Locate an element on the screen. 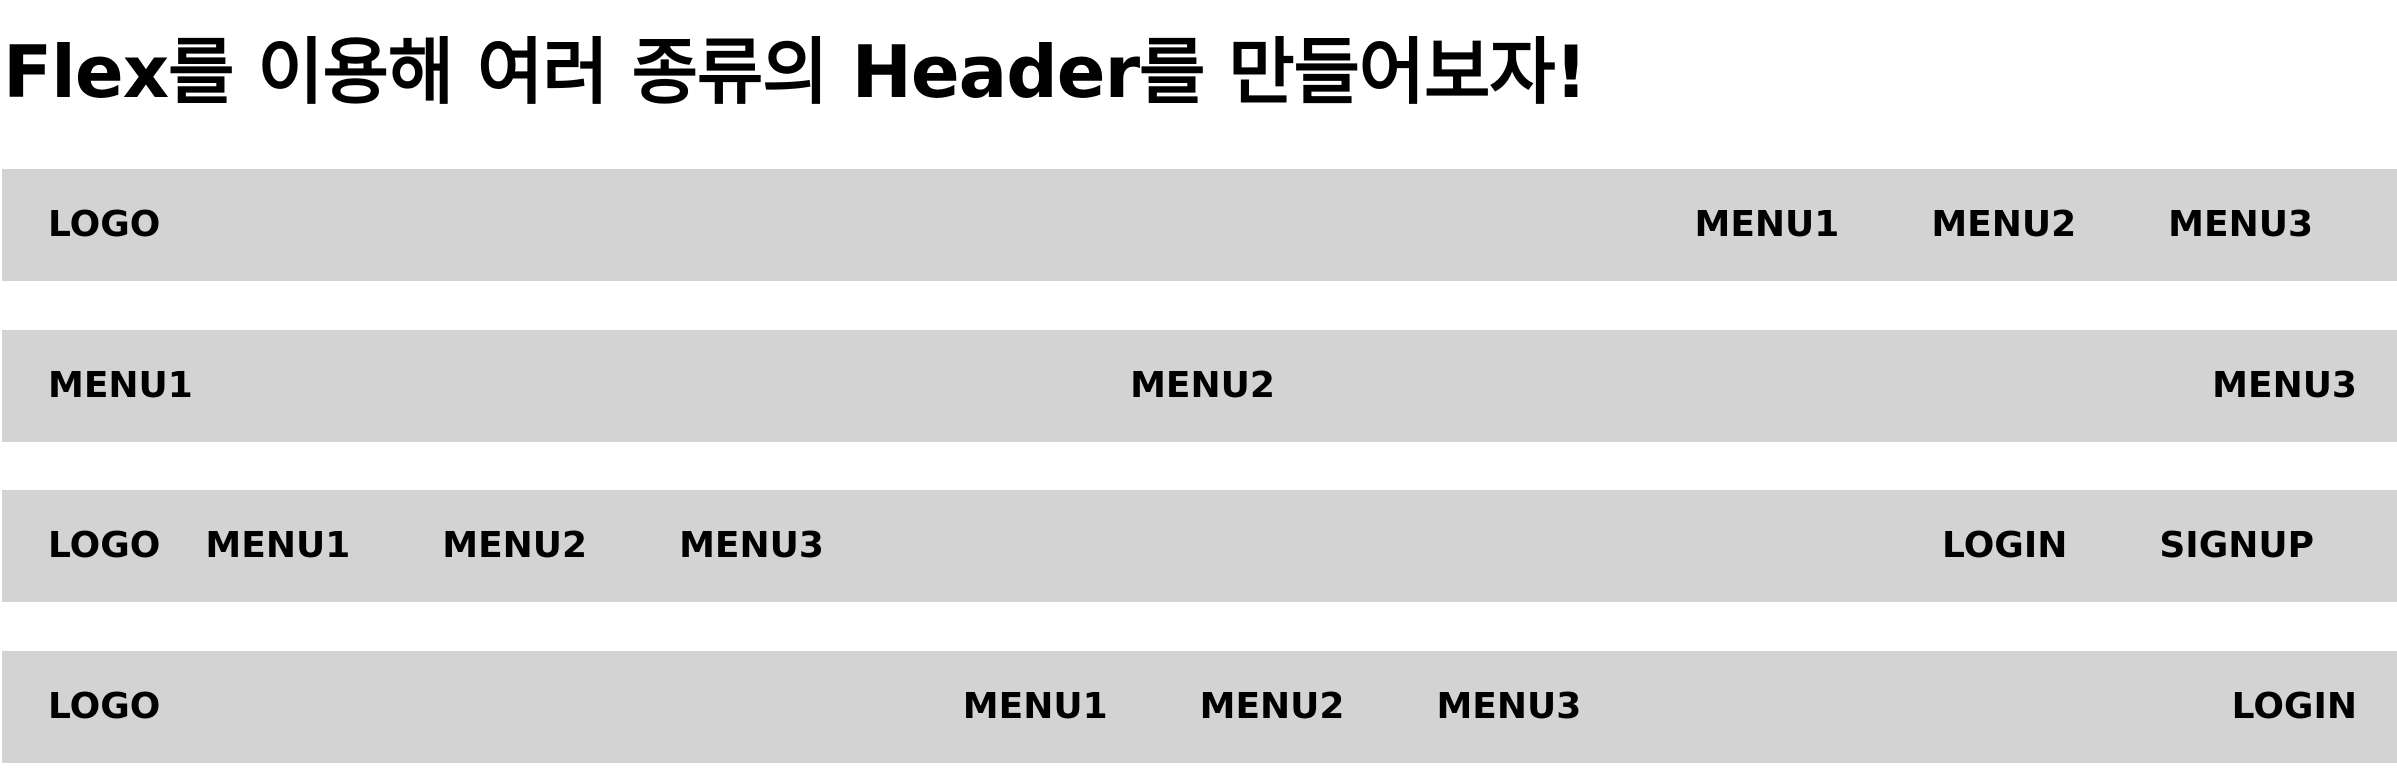 This screenshot has width=2397, height=770. header-logo-center-menu-login: LOGO MENU1 MENU2 MENU3 LOGIN is located at coordinates (1199, 707).